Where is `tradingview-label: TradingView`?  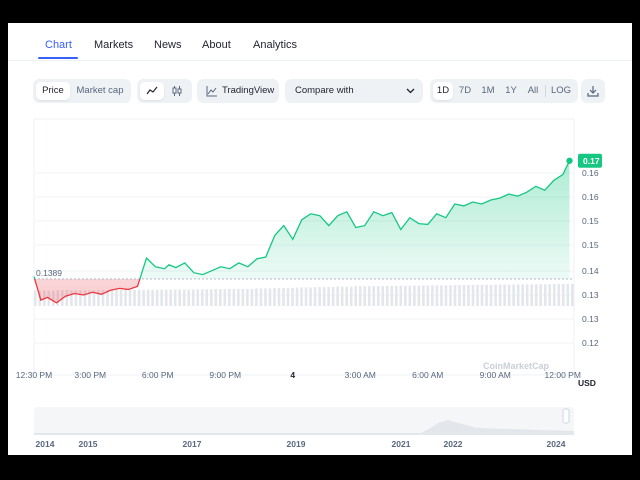 tradingview-label: TradingView is located at coordinates (248, 90).